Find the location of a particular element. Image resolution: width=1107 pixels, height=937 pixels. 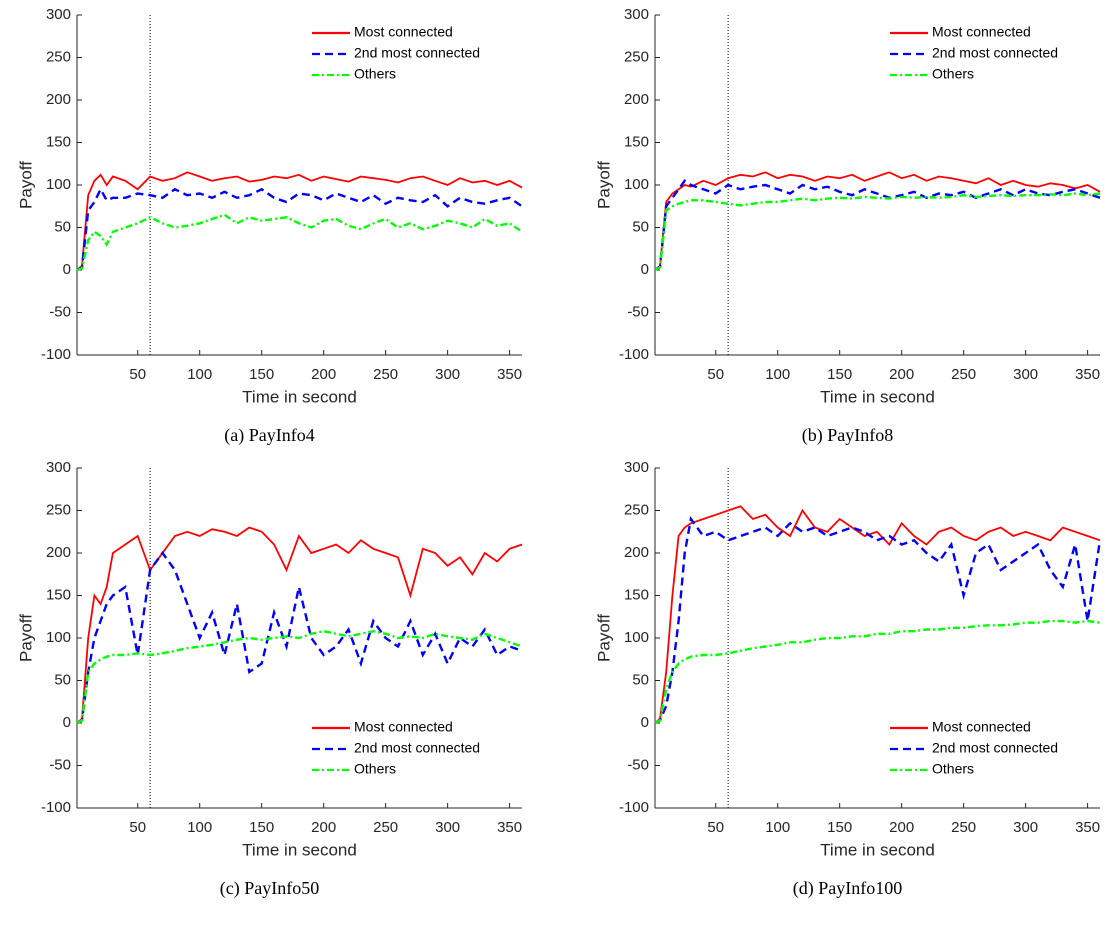

caption: (d) PayInfo100 is located at coordinates (847, 888).